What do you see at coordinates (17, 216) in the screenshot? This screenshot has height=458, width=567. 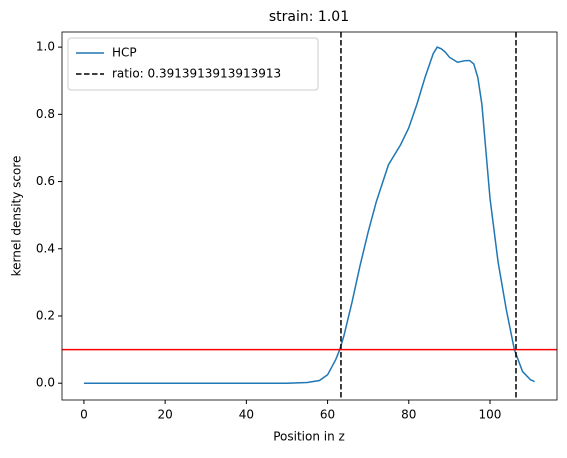 I see `y-axis-label: kernel density score` at bounding box center [17, 216].